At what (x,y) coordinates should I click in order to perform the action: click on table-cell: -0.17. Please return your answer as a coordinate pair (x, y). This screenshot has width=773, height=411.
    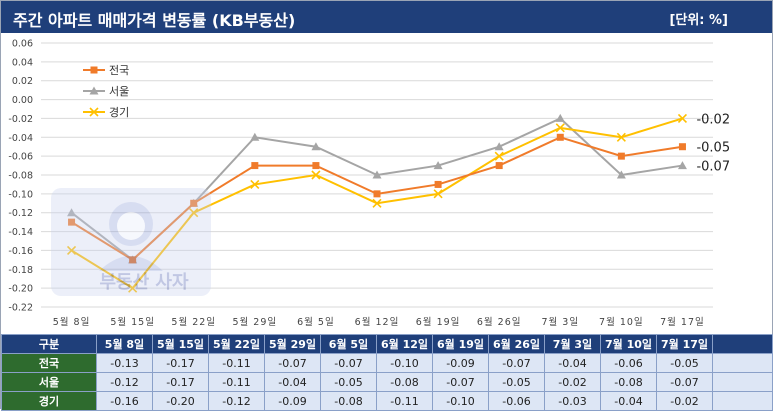
    Looking at the image, I should click on (180, 363).